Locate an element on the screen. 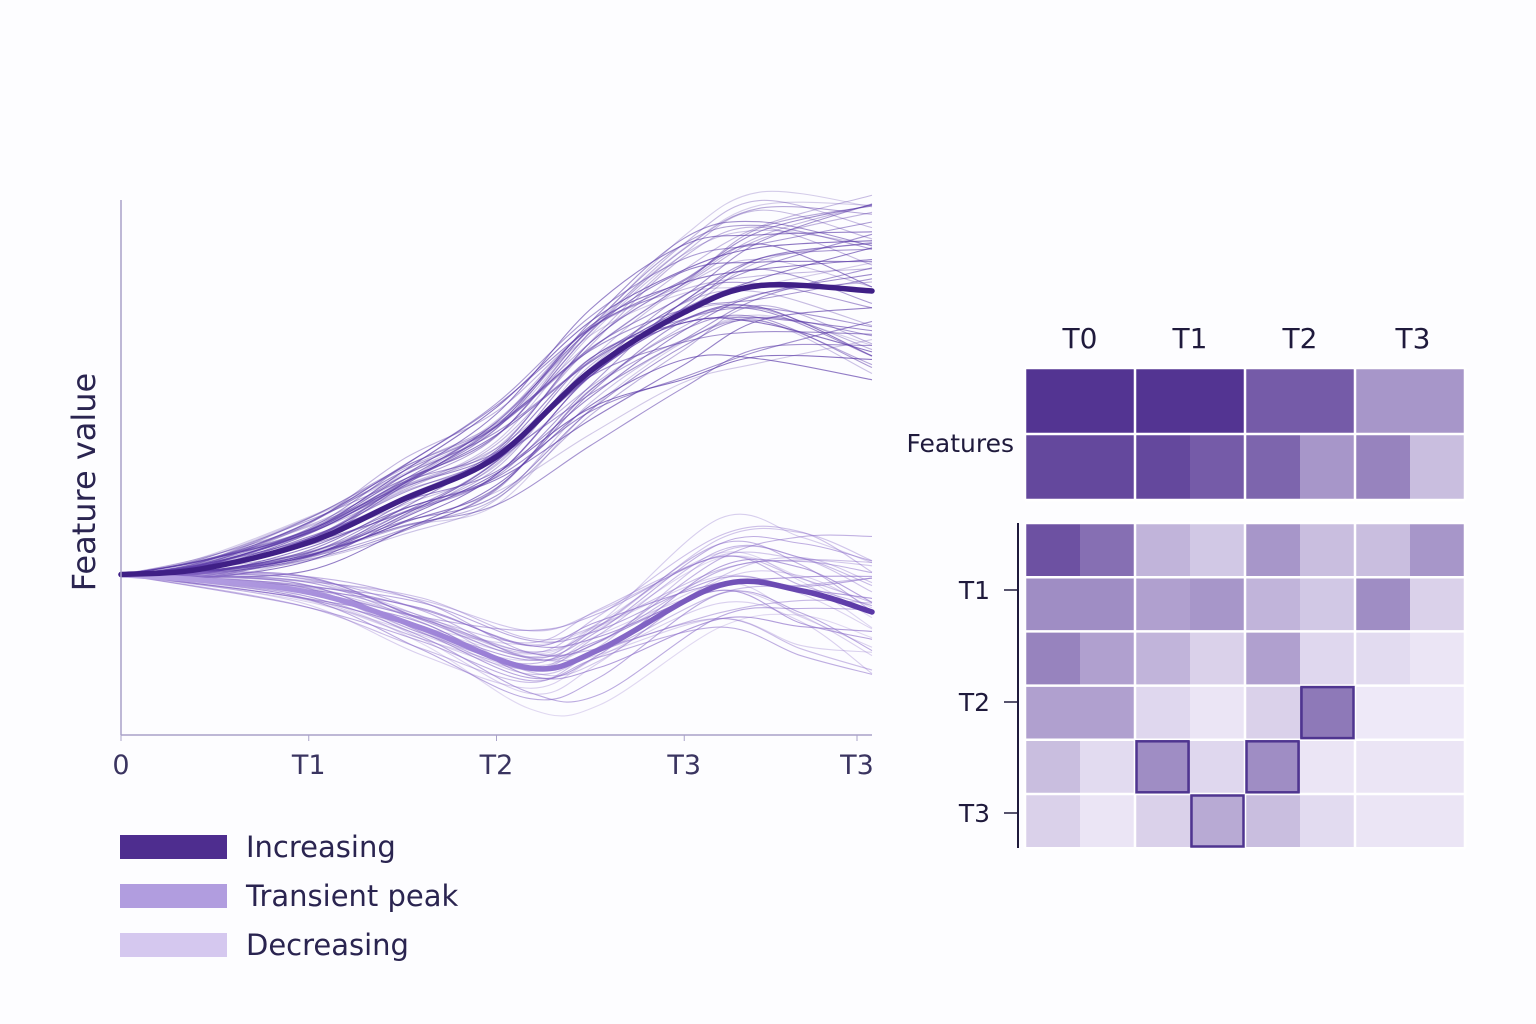 This screenshot has height=1024, width=1536. series-transient-peak is located at coordinates (496, 621).